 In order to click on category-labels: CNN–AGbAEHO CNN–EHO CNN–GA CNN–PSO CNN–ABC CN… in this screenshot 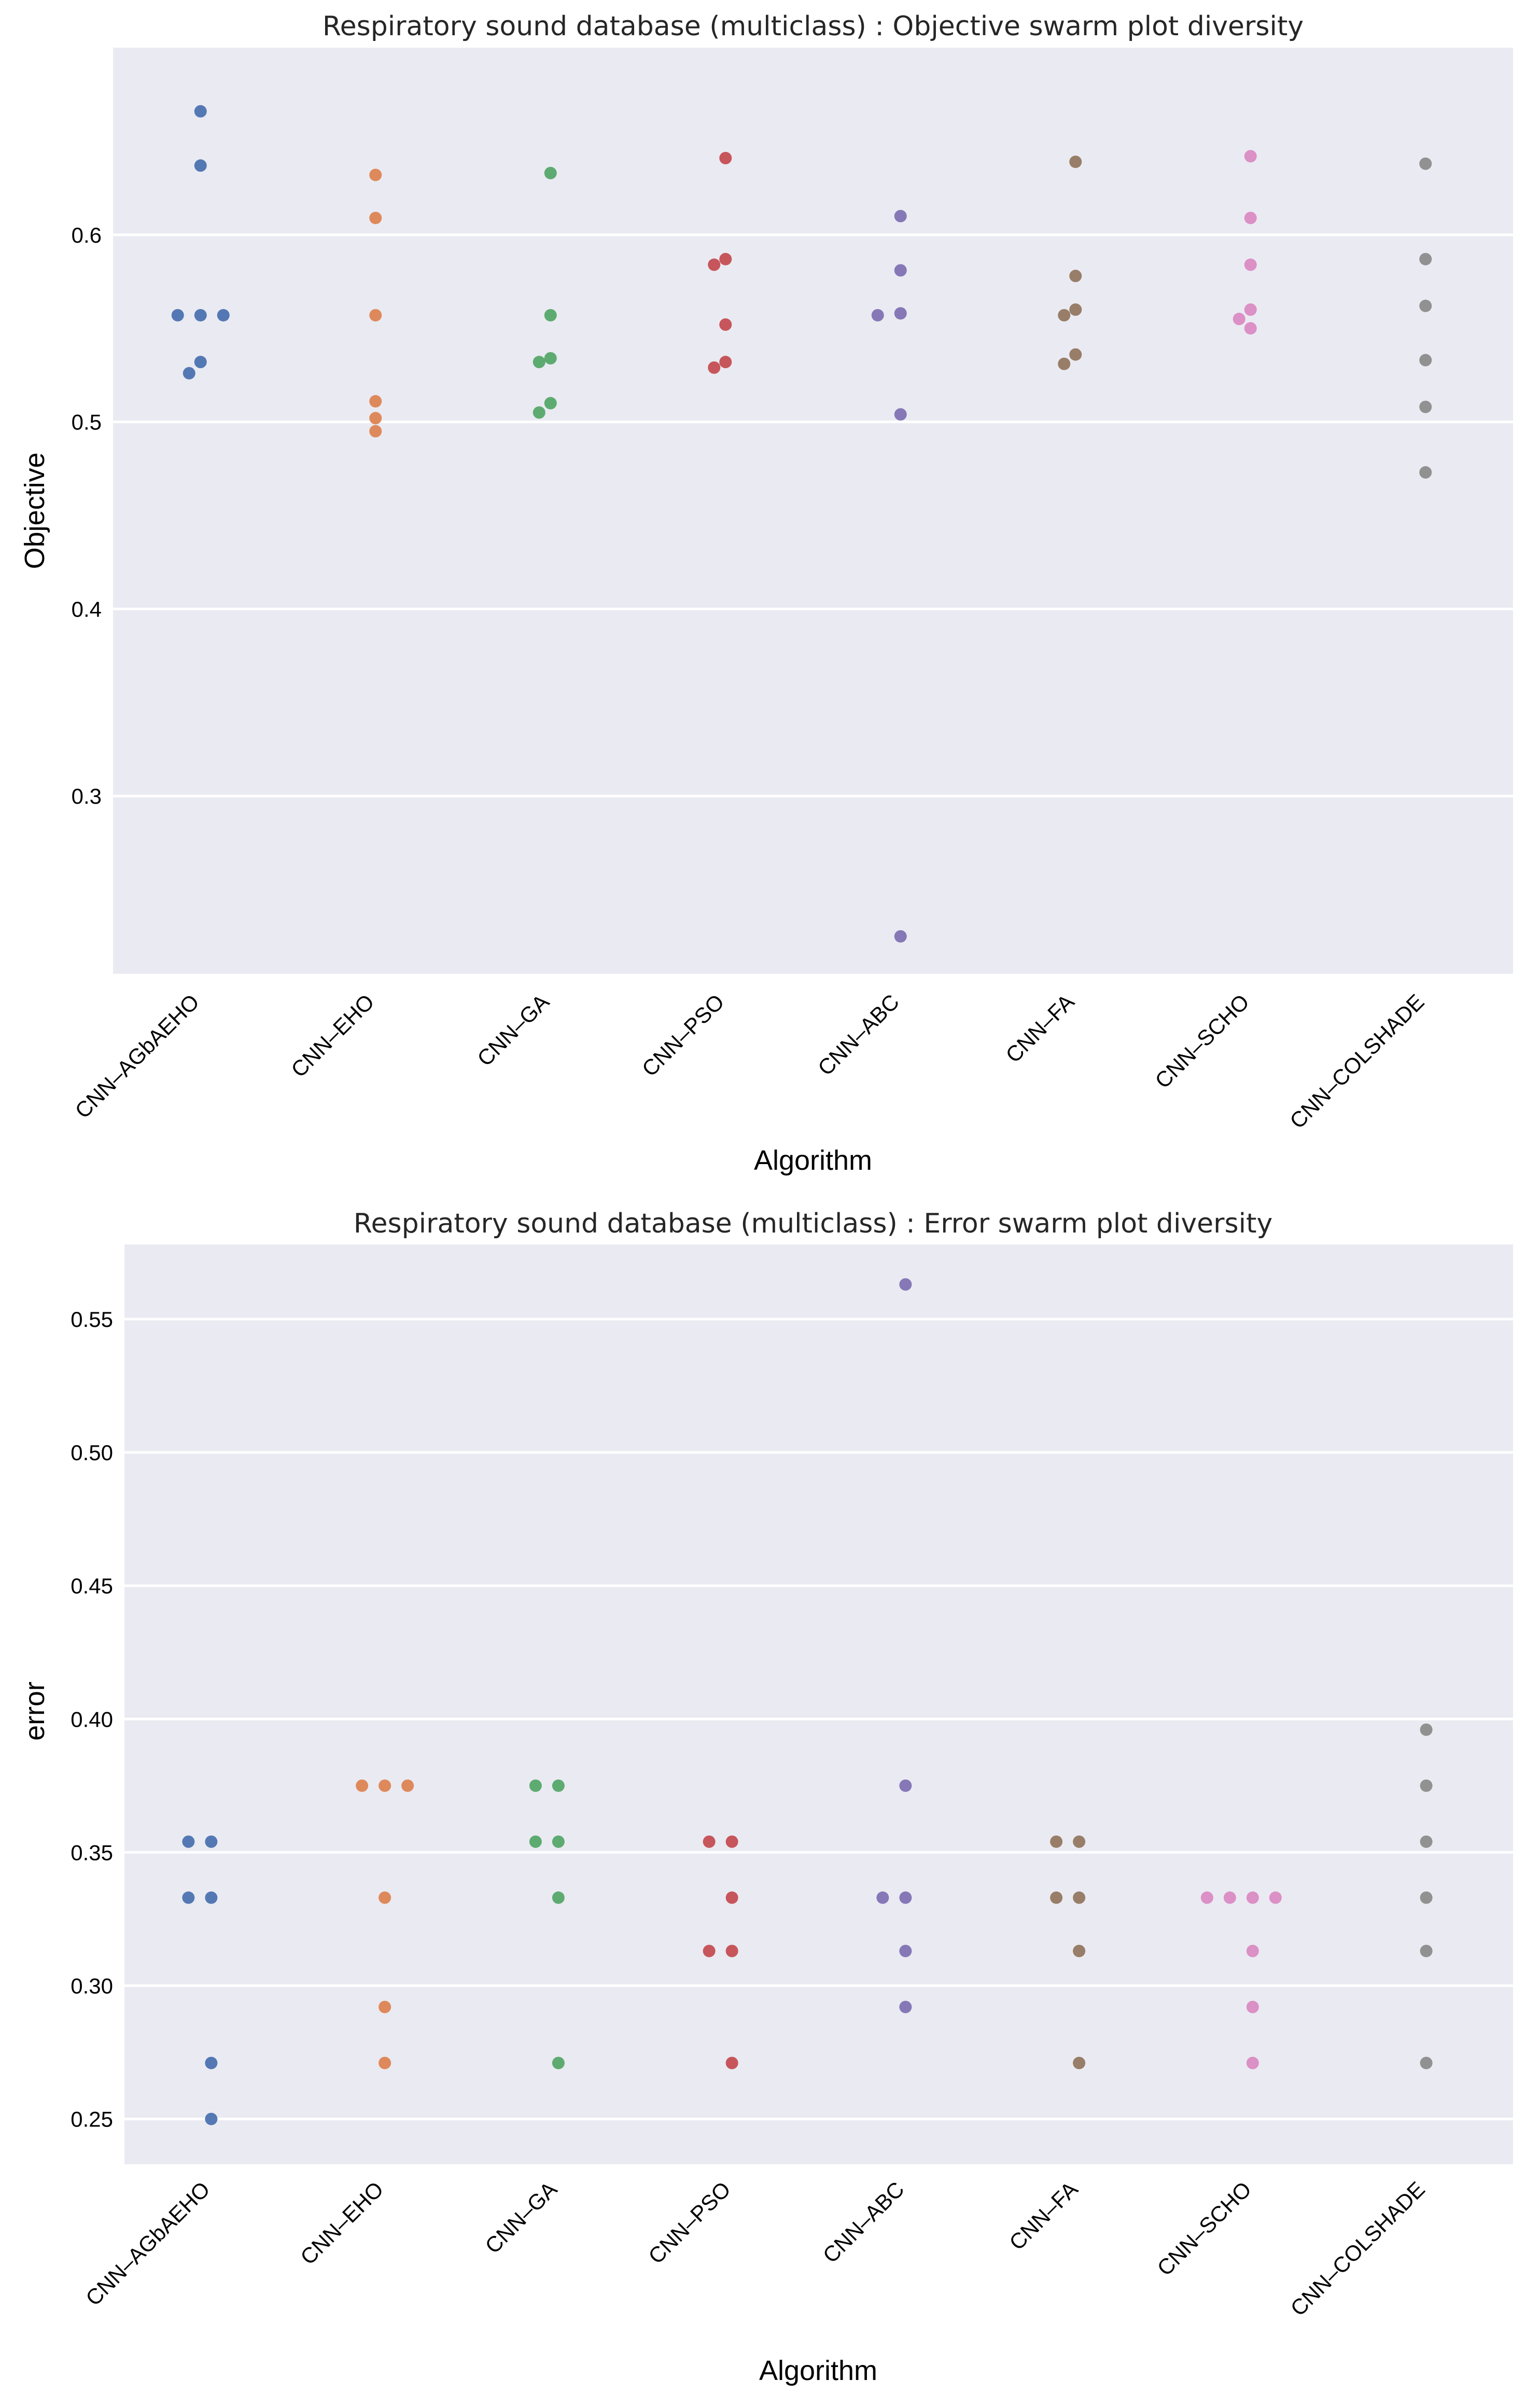, I will do `click(755, 2248)`.